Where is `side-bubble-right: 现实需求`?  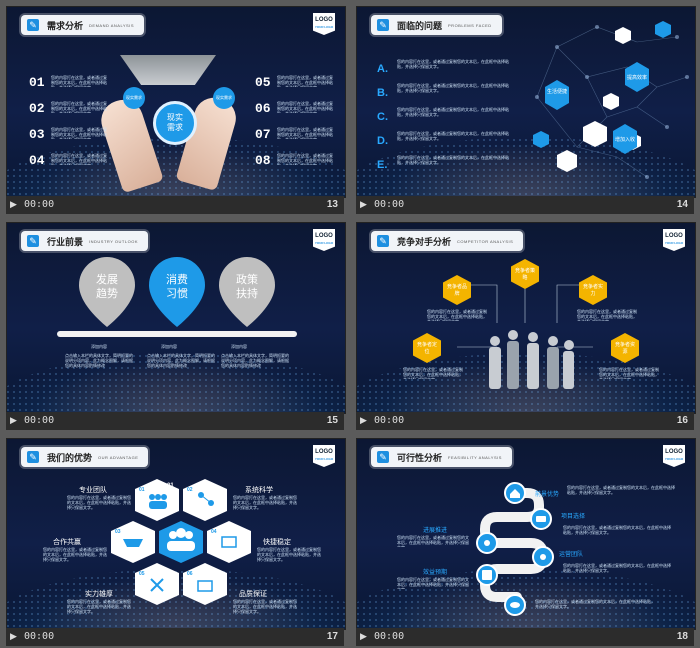
side-bubble-right: 现实需求 is located at coordinates (224, 98).